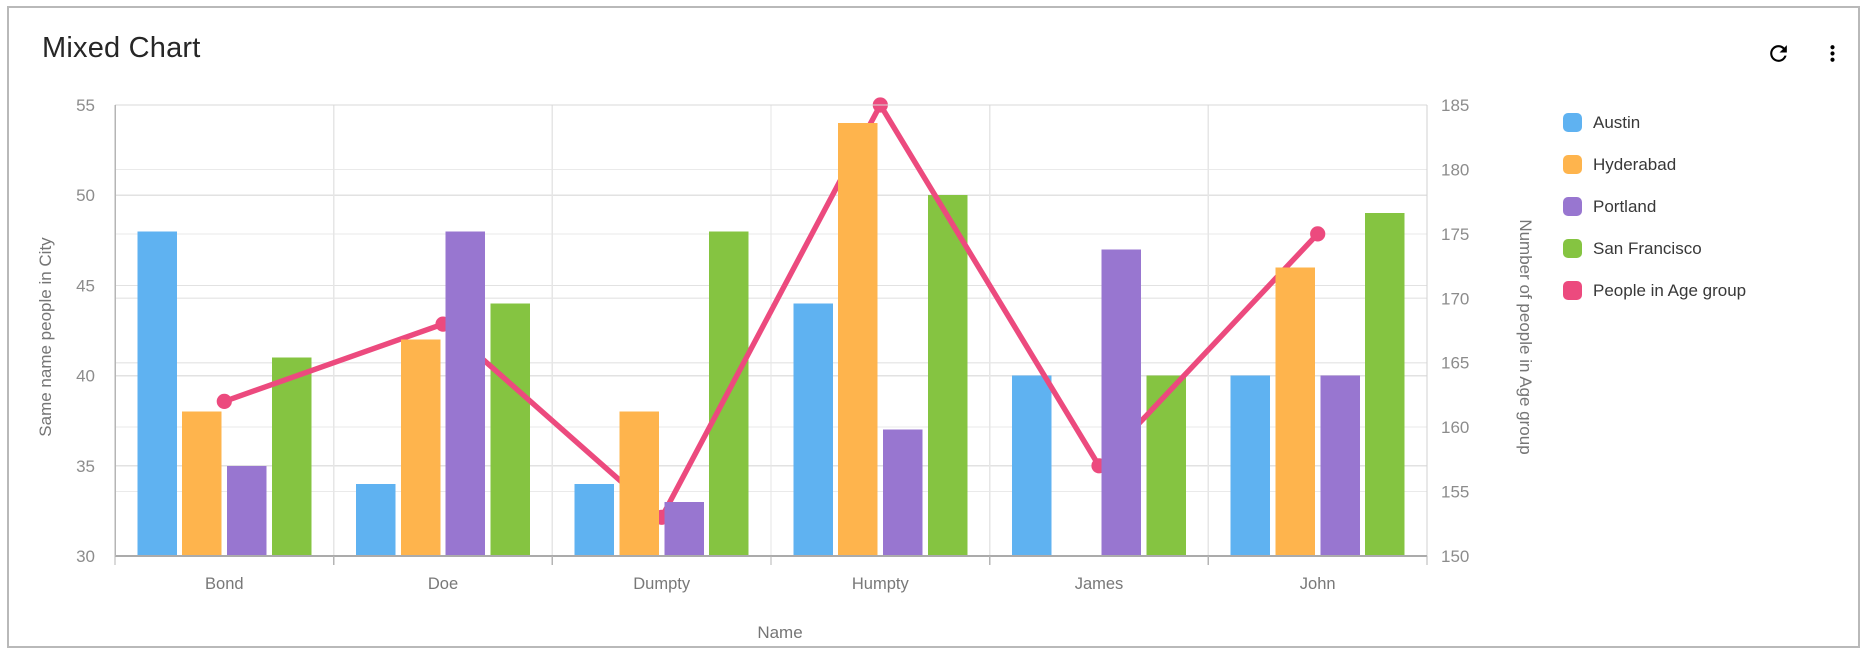 The height and width of the screenshot is (661, 1871). I want to click on x-axis-title: Name, so click(780, 632).